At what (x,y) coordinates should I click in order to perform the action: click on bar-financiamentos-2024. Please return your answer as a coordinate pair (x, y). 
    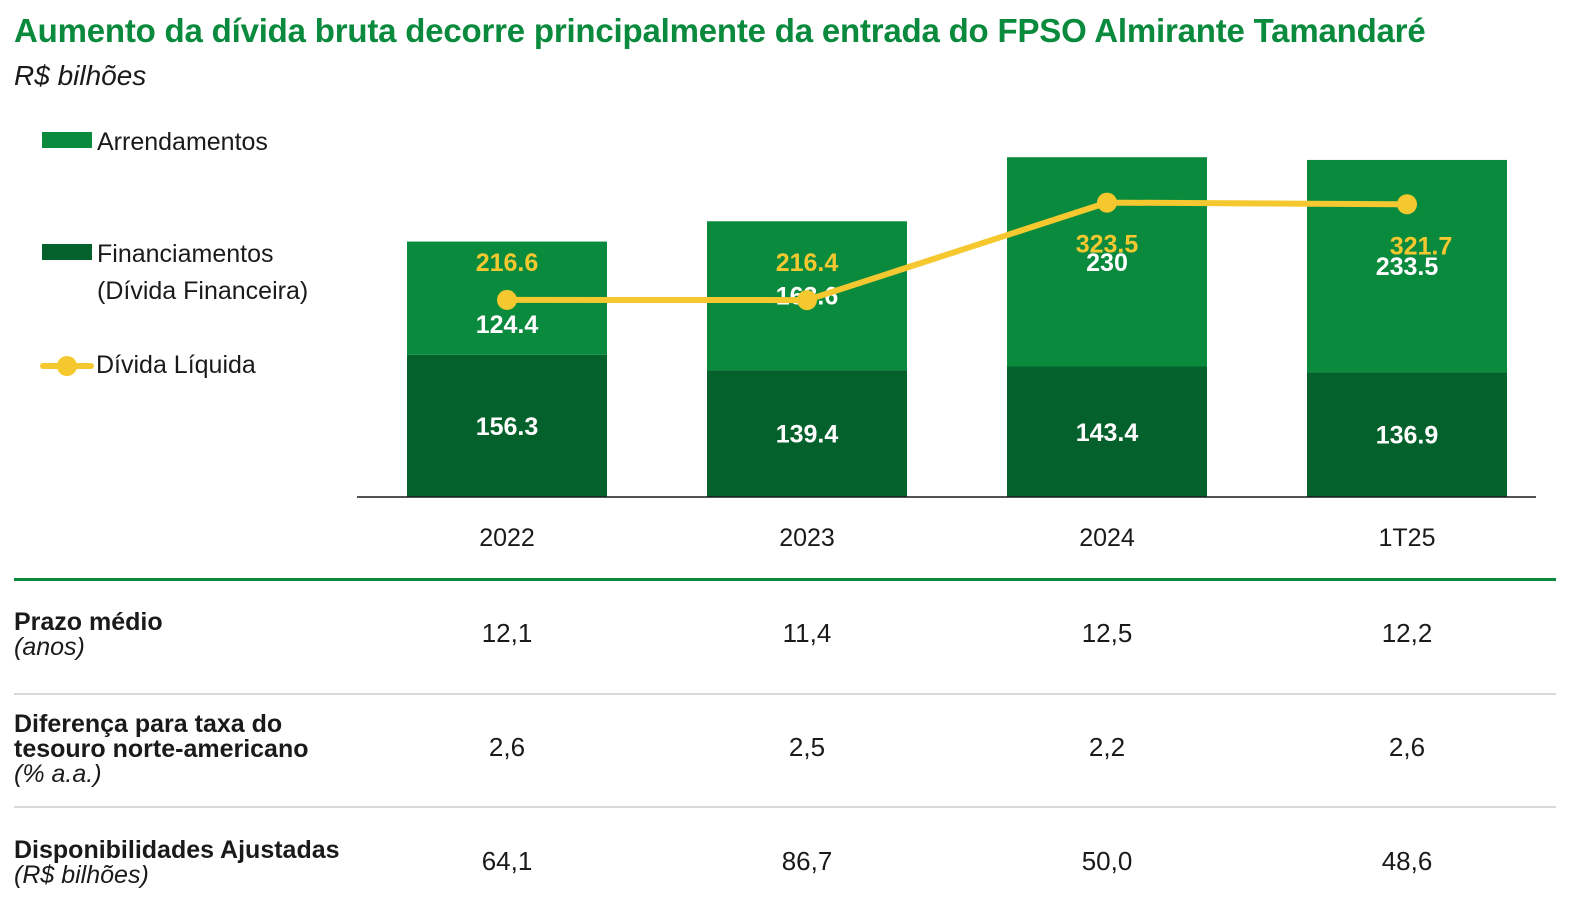
    Looking at the image, I should click on (1107, 431).